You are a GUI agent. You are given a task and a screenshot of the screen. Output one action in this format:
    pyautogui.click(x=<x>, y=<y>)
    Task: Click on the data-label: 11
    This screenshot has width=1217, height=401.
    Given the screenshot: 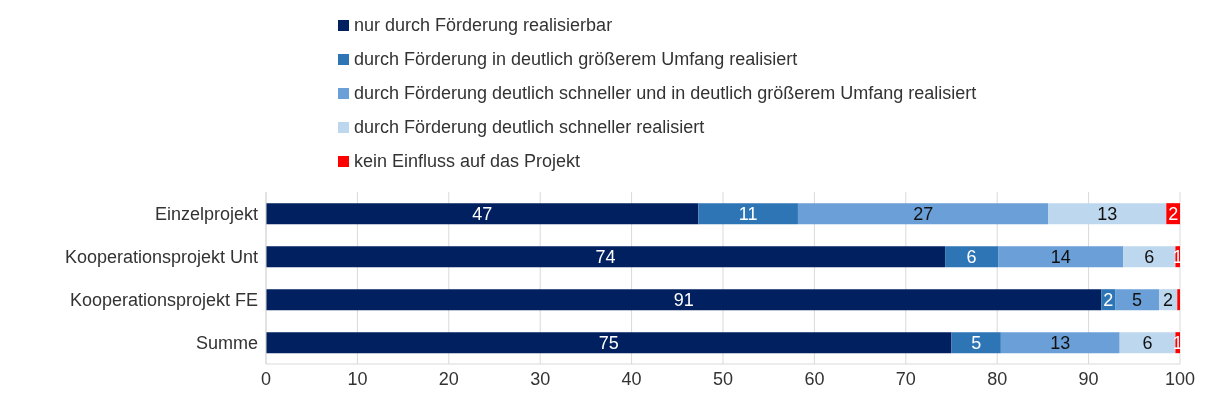 What is the action you would take?
    pyautogui.click(x=748, y=214)
    